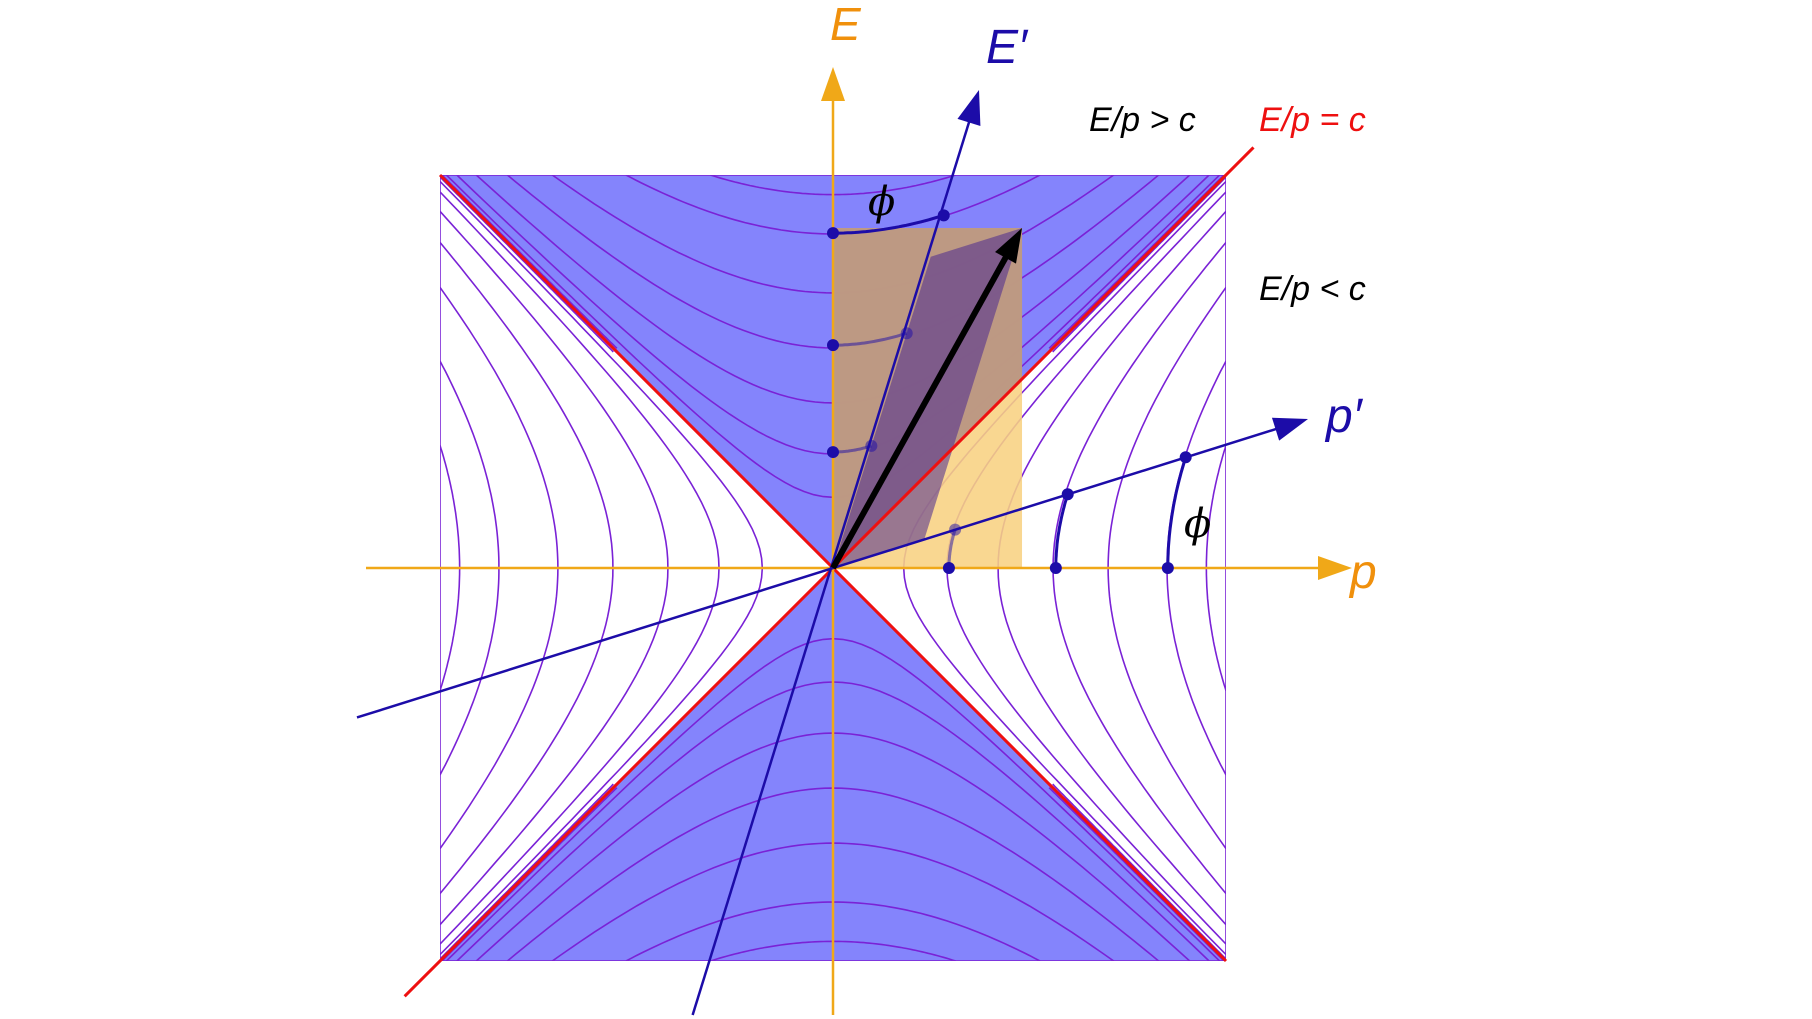 This screenshot has width=1812, height=1019. I want to click on rapidity-label-right: ϕ, so click(1197, 524).